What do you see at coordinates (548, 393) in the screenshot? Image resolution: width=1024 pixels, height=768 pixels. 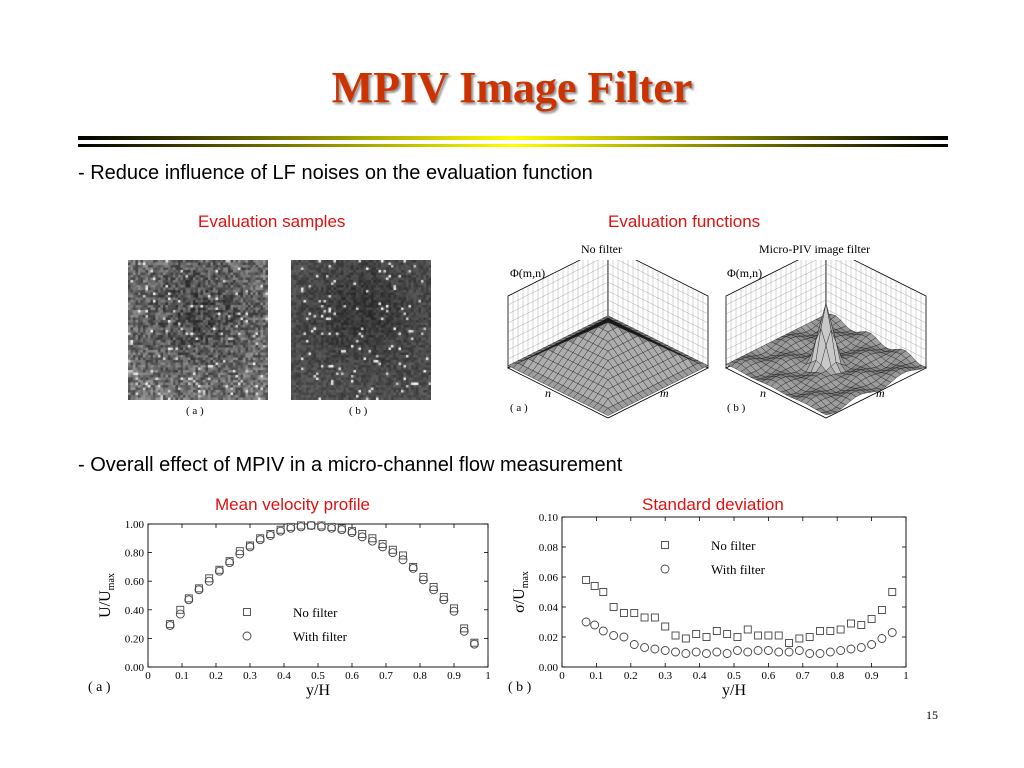 I see `panel-a-axis-n: n` at bounding box center [548, 393].